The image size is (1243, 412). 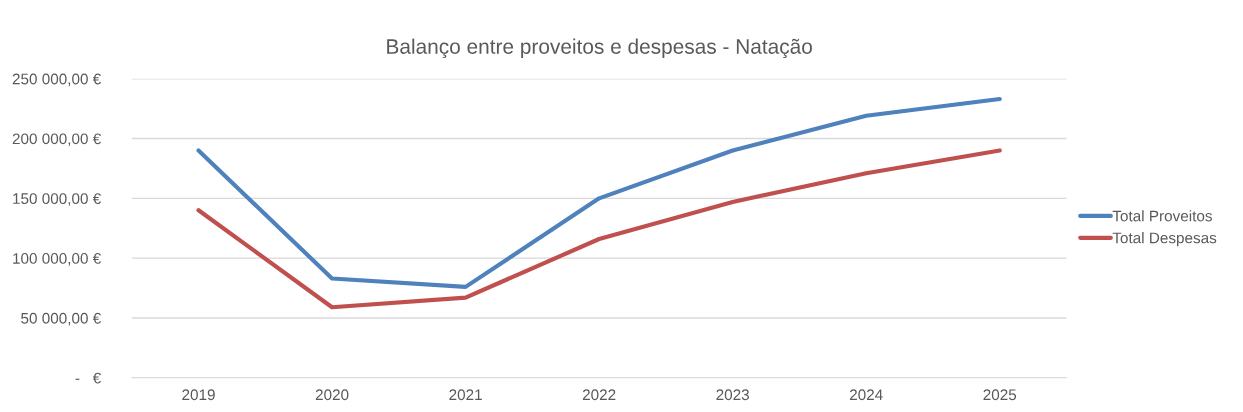 What do you see at coordinates (465, 395) in the screenshot?
I see `x-tick-label: 2021` at bounding box center [465, 395].